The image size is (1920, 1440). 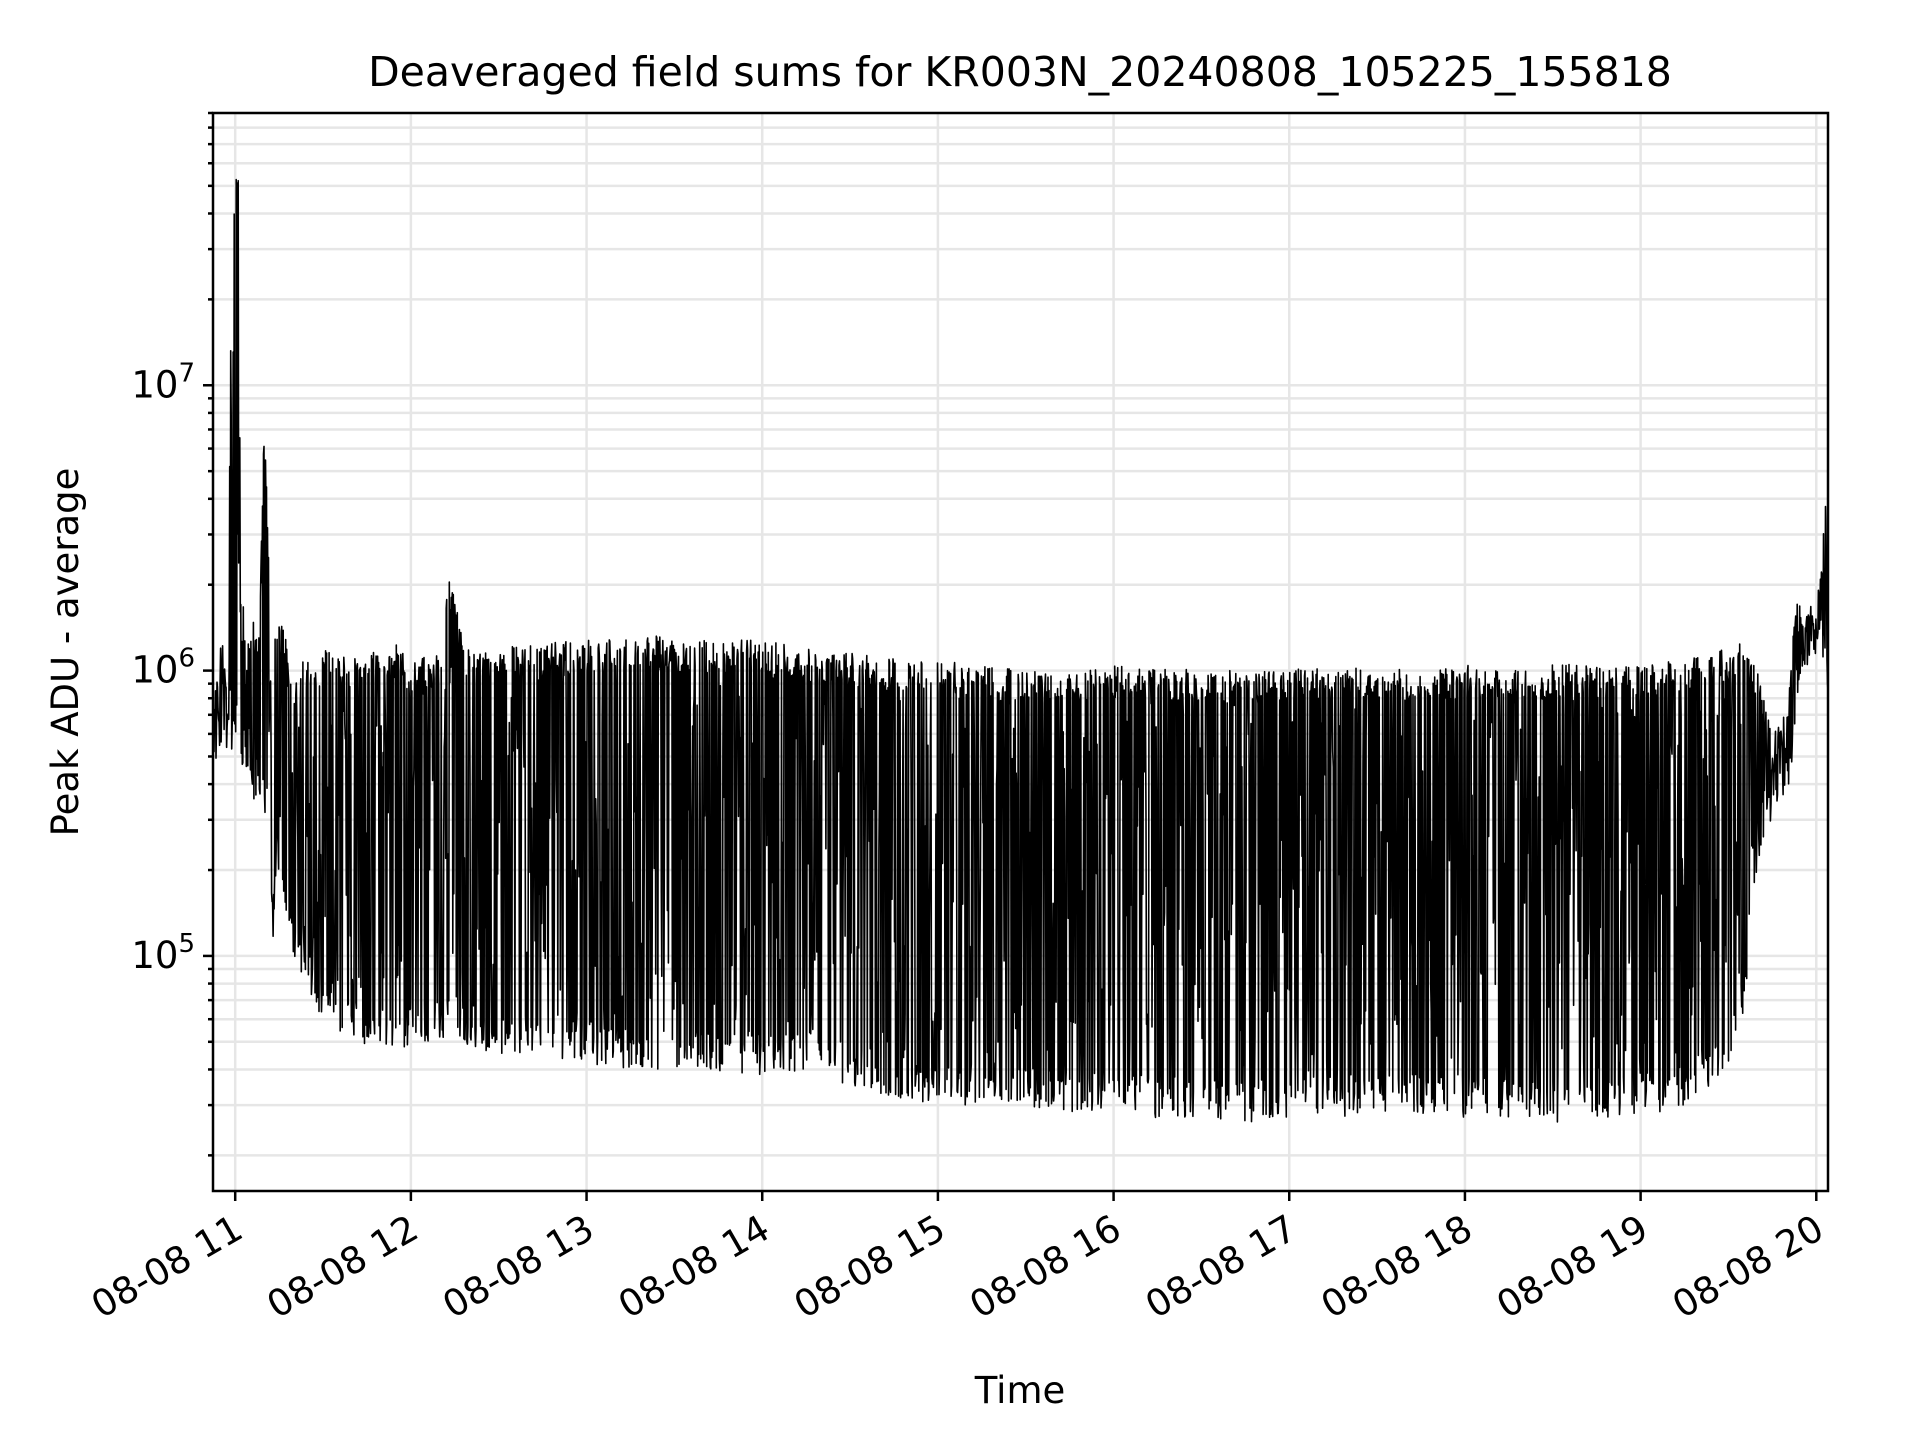 What do you see at coordinates (186, 944) in the screenshot?
I see `y-tick-exponent: 5` at bounding box center [186, 944].